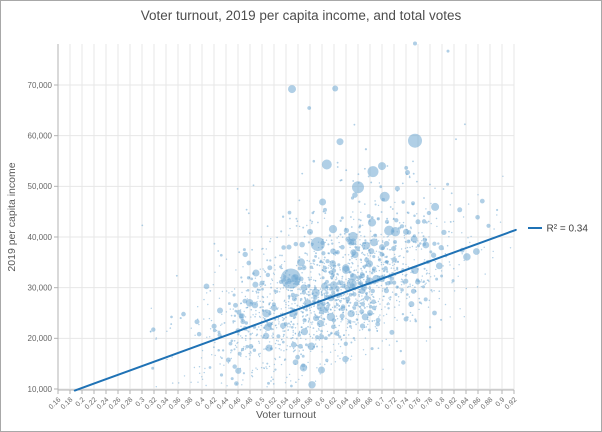 The image size is (602, 432). I want to click on legend: R² = 0.34, so click(558, 229).